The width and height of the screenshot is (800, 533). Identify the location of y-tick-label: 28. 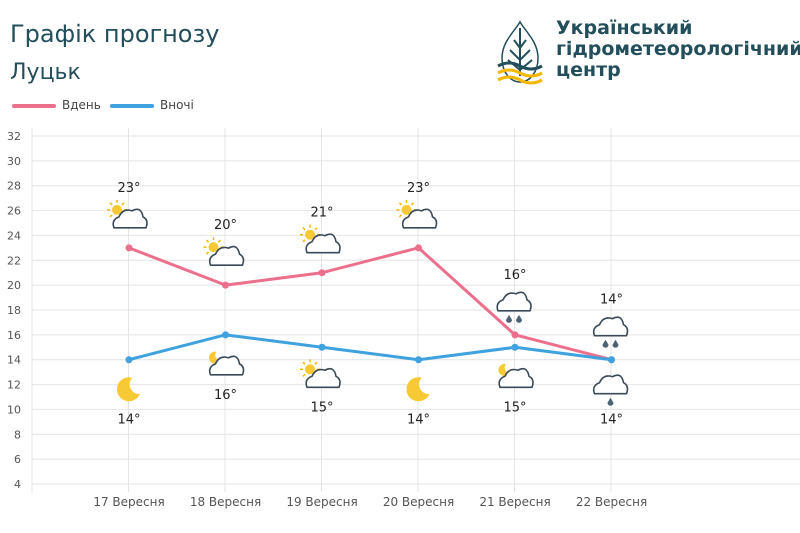
(14, 186).